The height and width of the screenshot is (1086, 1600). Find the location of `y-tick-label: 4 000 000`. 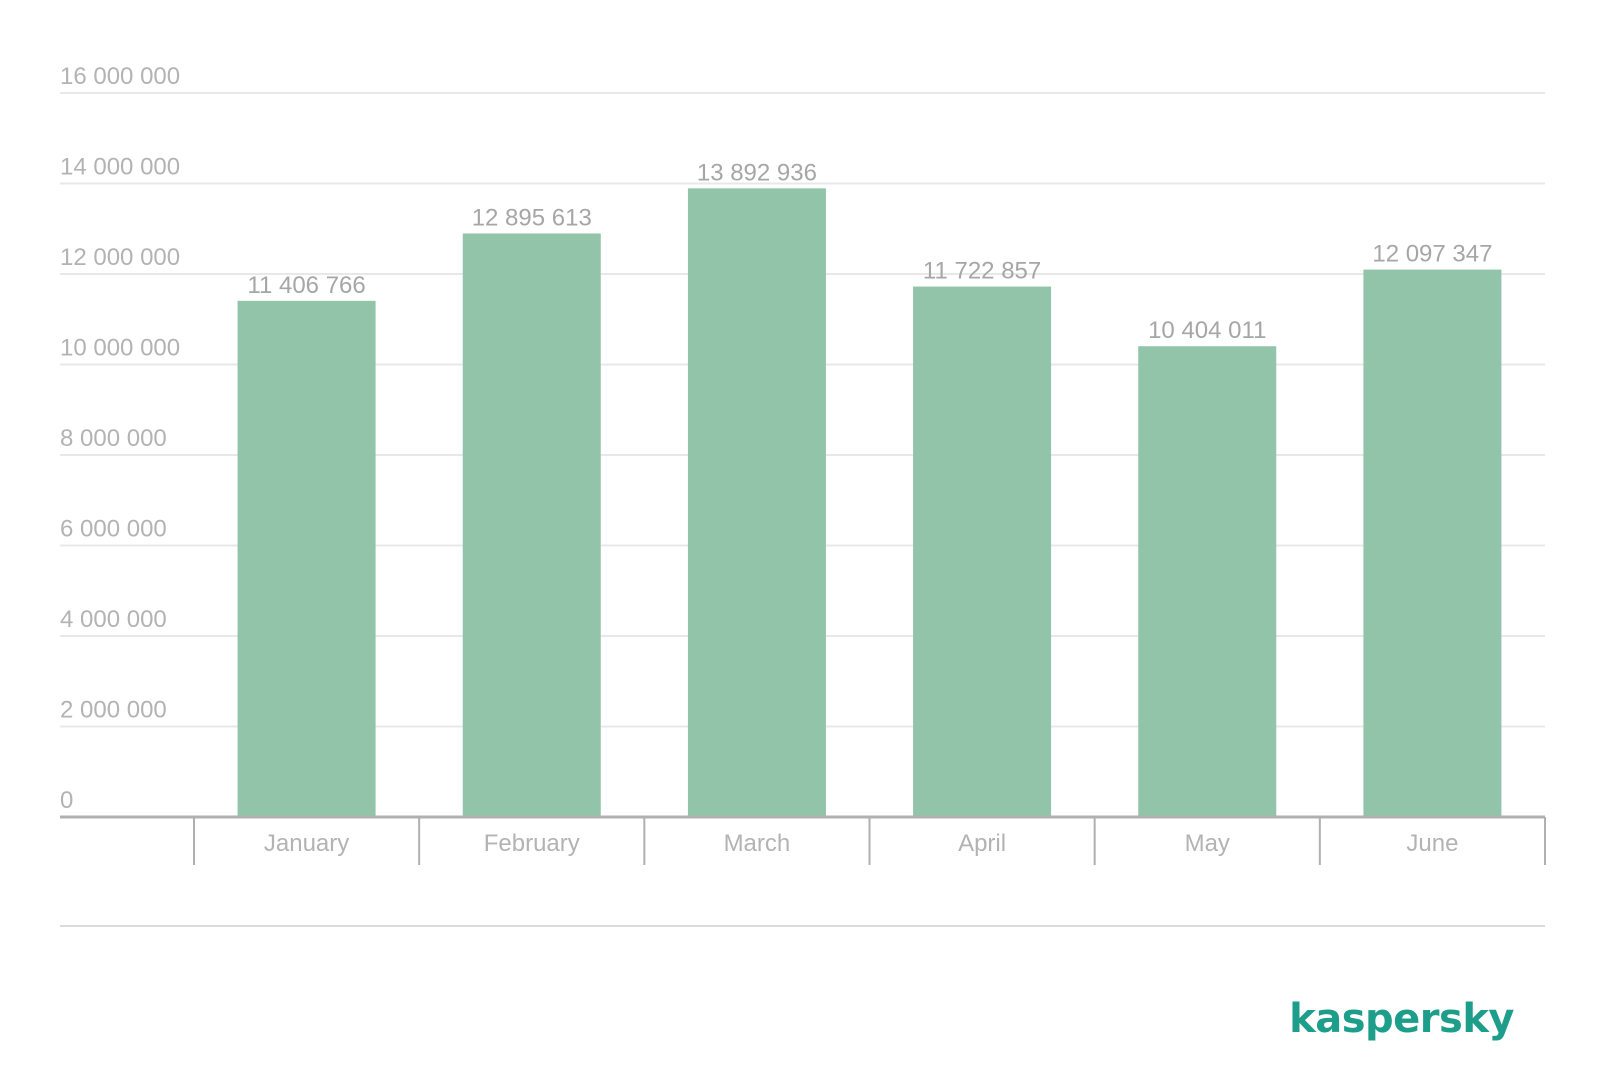

y-tick-label: 4 000 000 is located at coordinates (113, 619).